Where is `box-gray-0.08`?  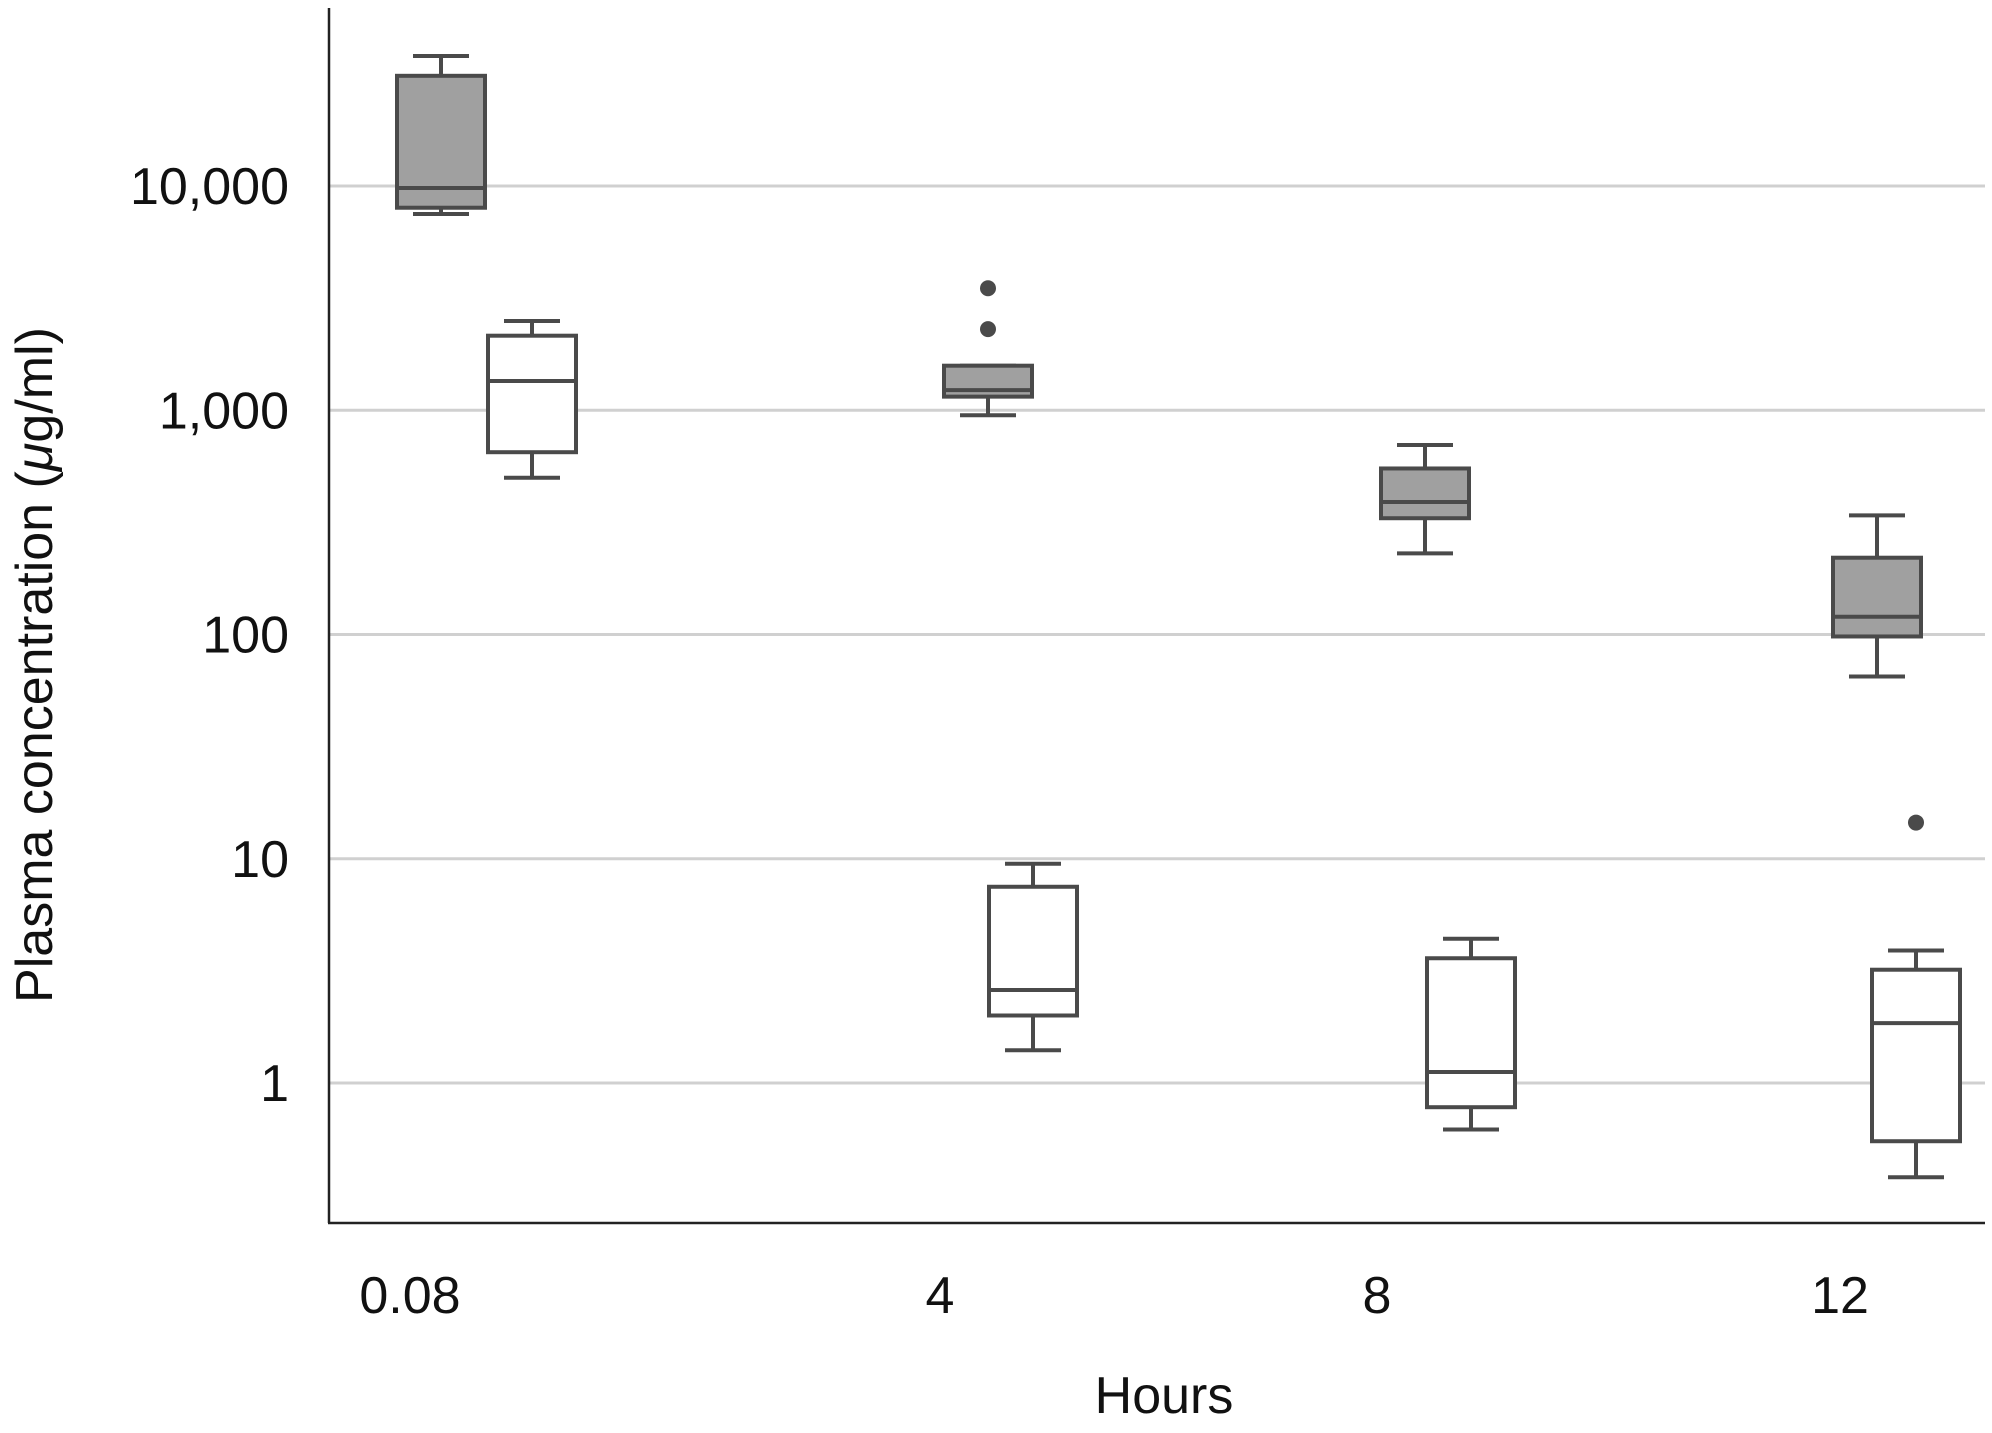 box-gray-0.08 is located at coordinates (441, 135).